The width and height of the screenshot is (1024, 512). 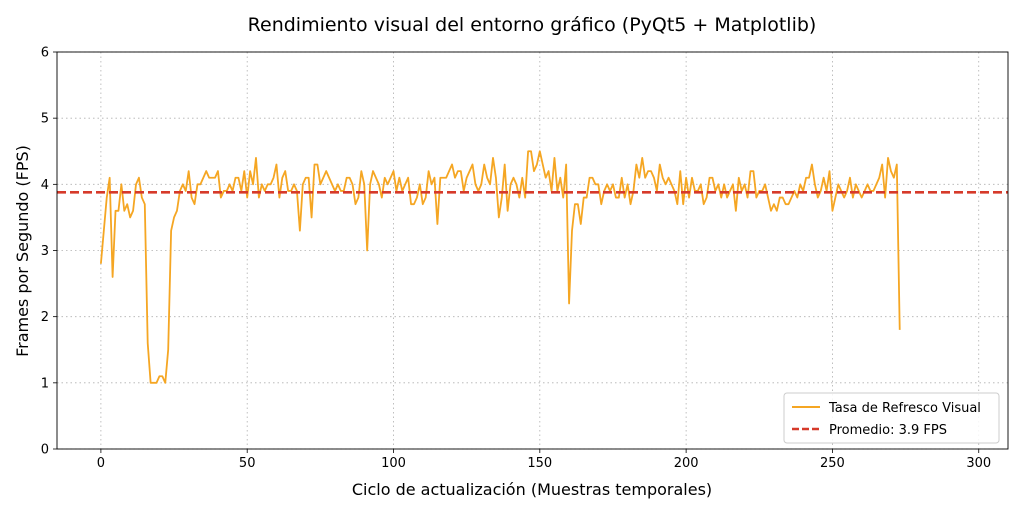 I want to click on y-axis-label: Frames por Segundo (FPS), so click(x=22, y=251).